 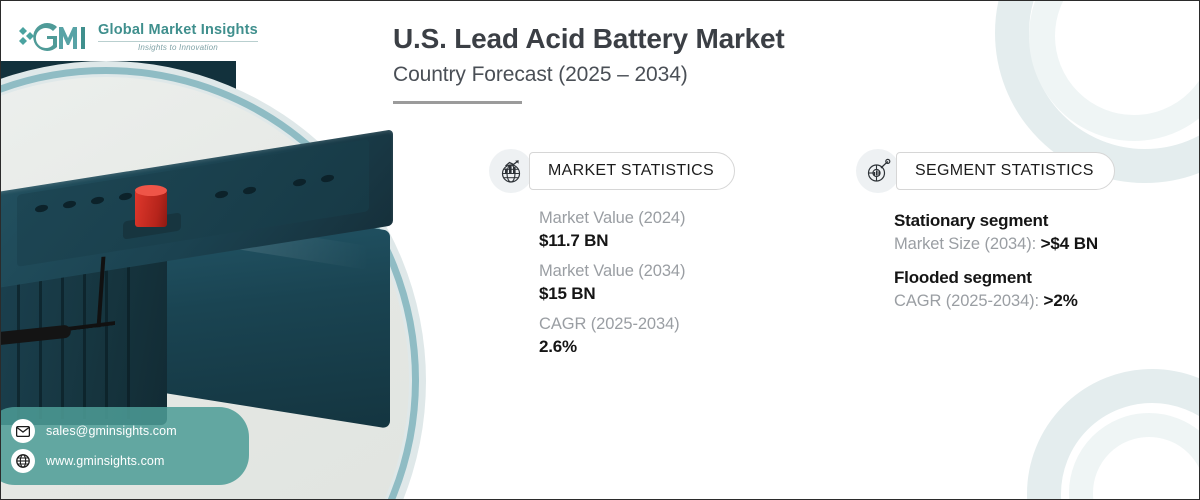 I want to click on stat-value: $11.7 BN, so click(x=574, y=240).